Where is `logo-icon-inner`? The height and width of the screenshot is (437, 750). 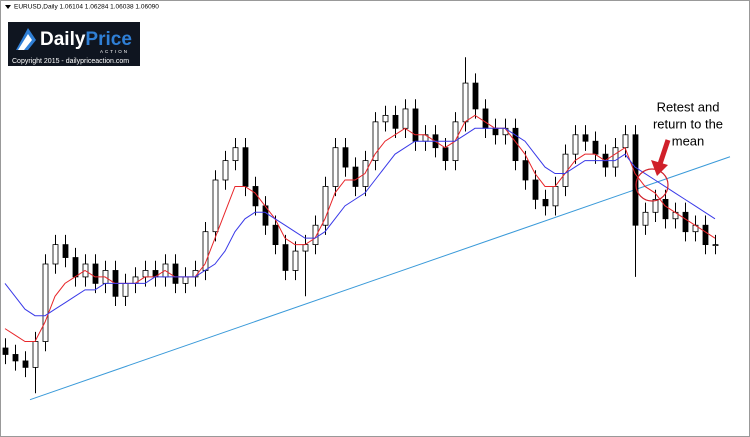
logo-icon-inner is located at coordinates (25, 42).